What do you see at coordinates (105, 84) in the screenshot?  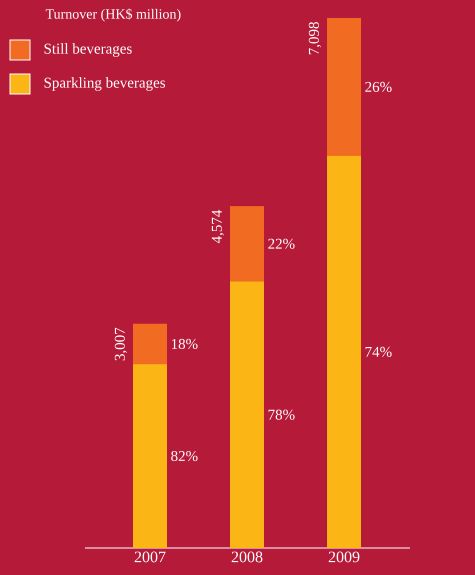 I see `legend-label: Sparkling beverages` at bounding box center [105, 84].